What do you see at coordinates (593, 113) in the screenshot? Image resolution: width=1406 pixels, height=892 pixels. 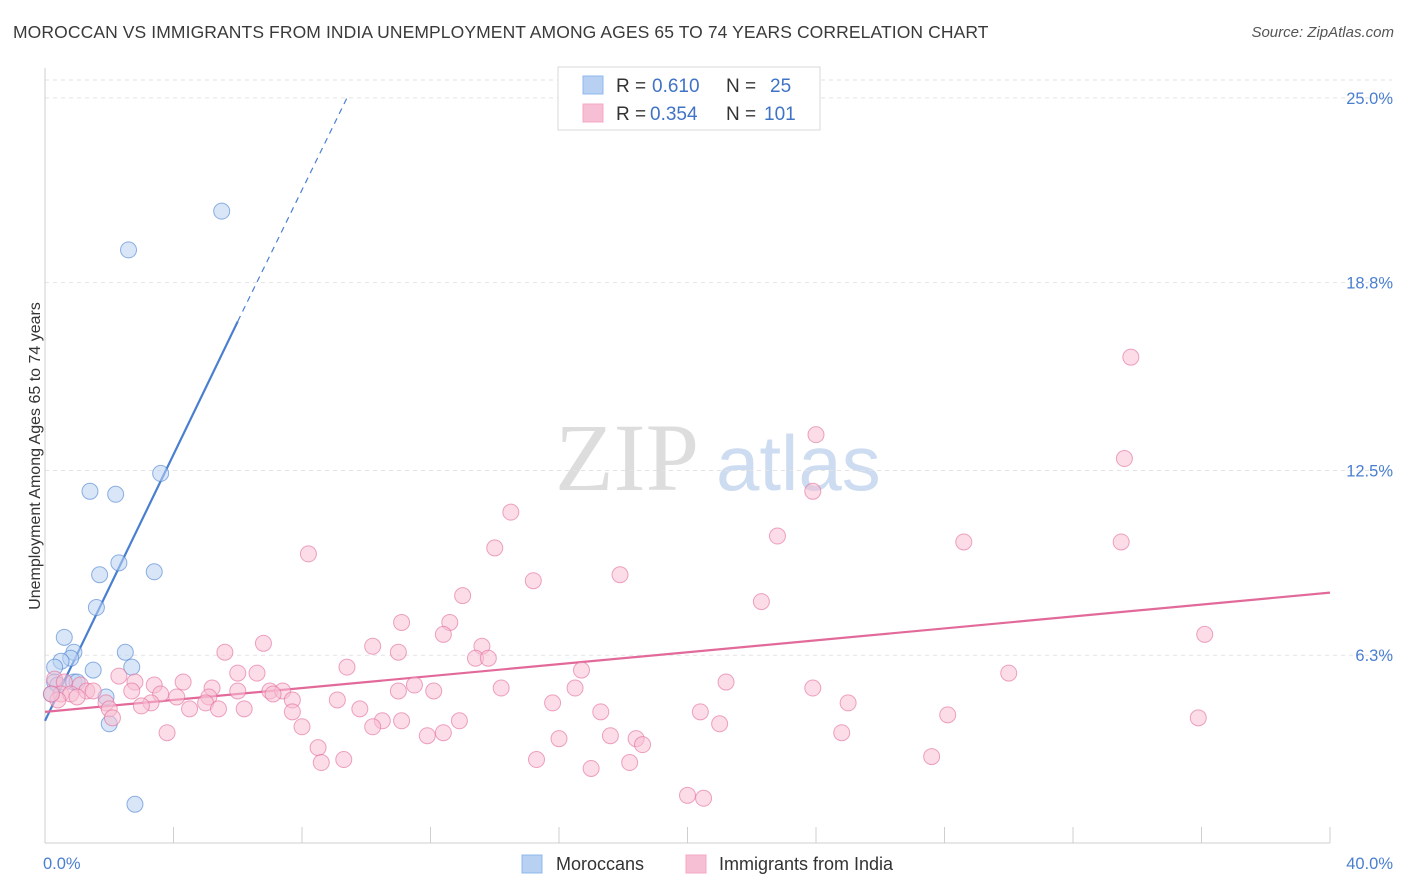 I see `legend-swatch-india` at bounding box center [593, 113].